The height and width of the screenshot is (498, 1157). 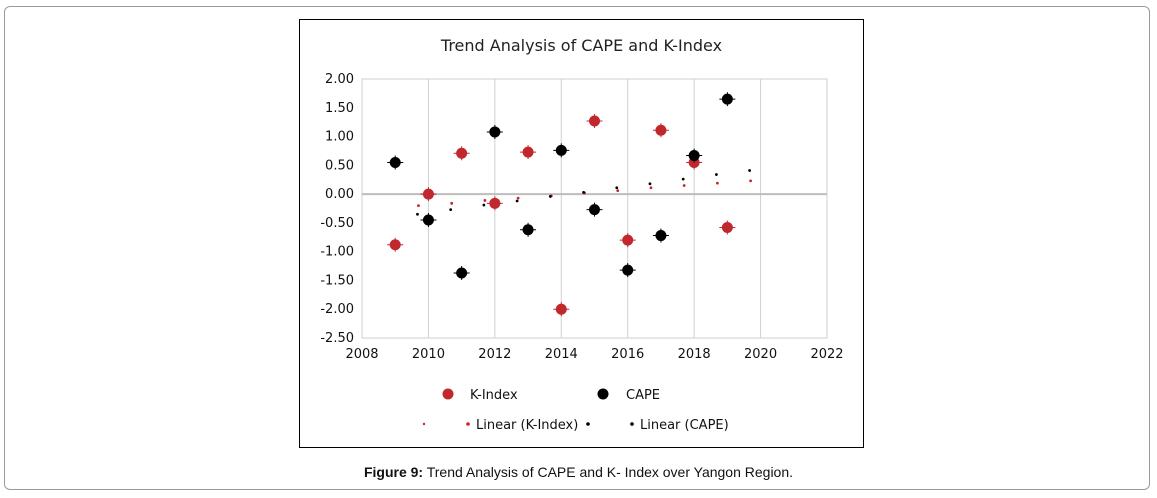 I want to click on x-tick-label: 2010, so click(x=428, y=354).